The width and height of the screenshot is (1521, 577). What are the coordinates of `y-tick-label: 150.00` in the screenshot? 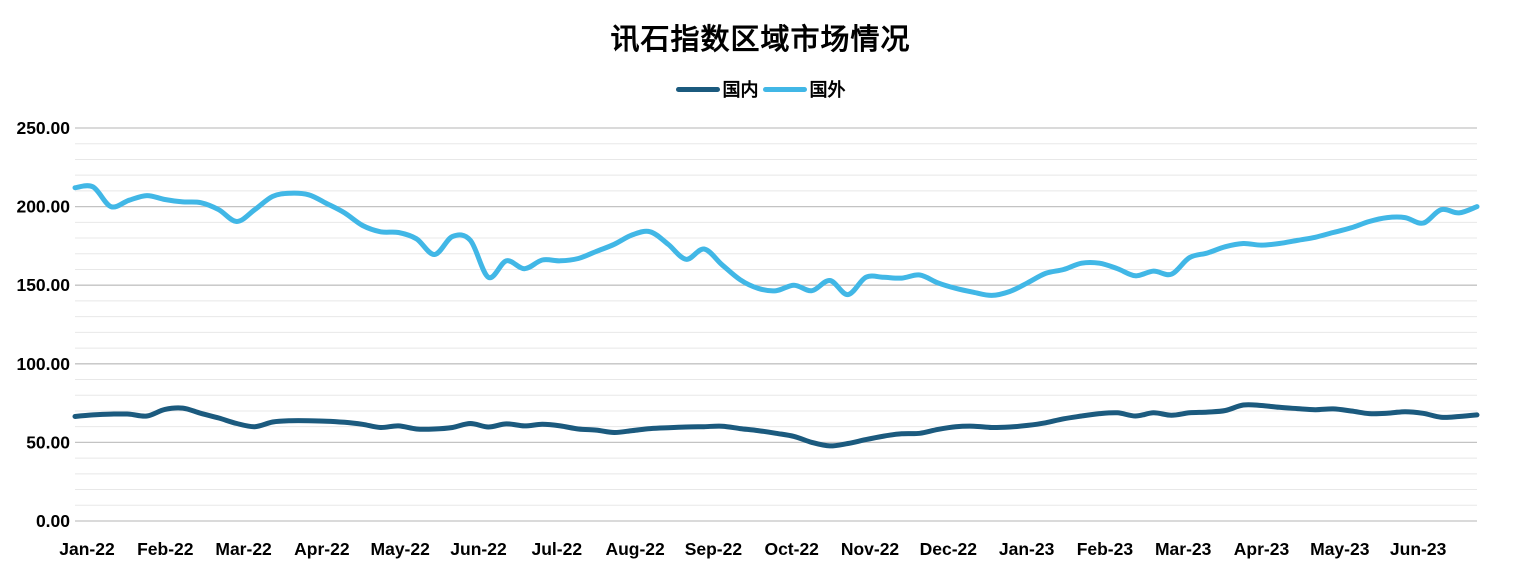 It's located at (43, 285).